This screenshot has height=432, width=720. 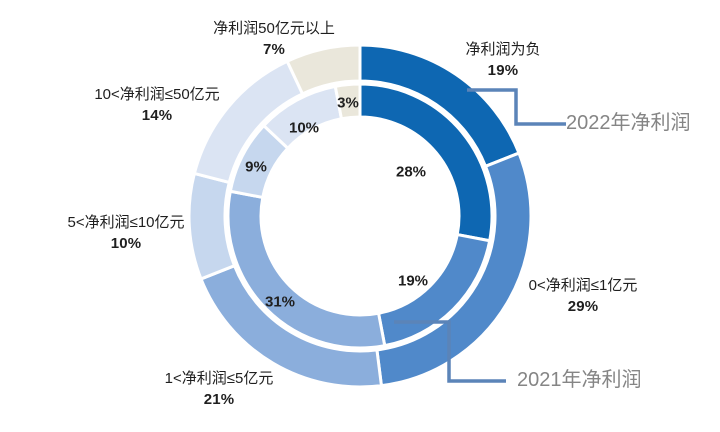 What do you see at coordinates (156, 105) in the screenshot?
I see `category-label-10<净利润≤50亿元: 10<净利润≤50亿元 14%` at bounding box center [156, 105].